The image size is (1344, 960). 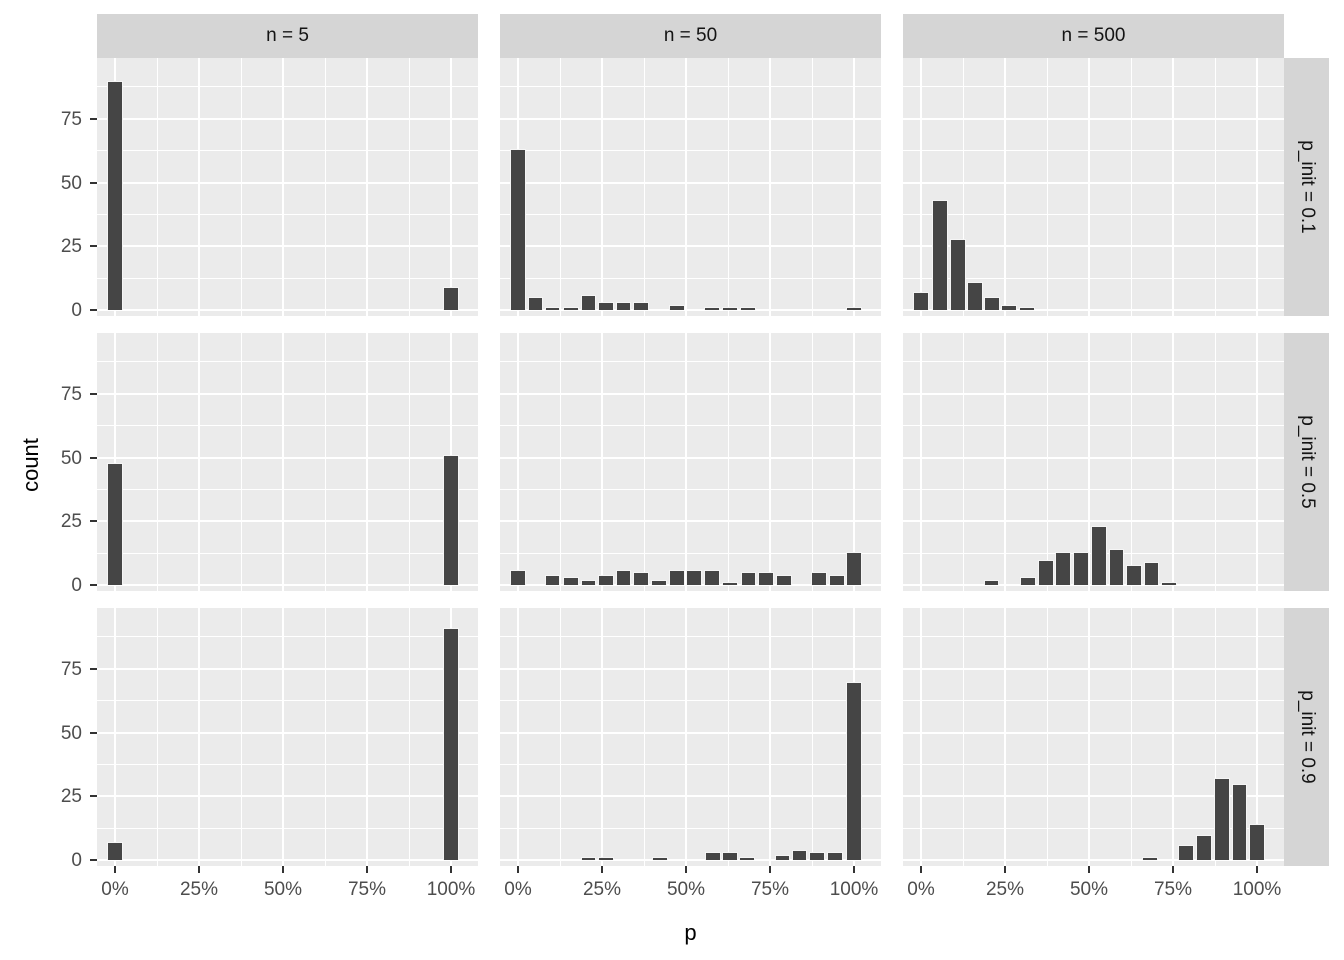 What do you see at coordinates (287, 187) in the screenshot?
I see `panel-r0c0` at bounding box center [287, 187].